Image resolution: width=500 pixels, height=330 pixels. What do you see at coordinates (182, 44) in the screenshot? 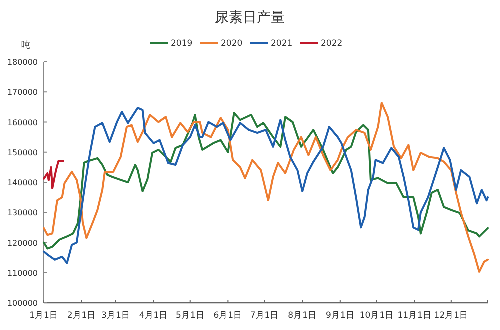
I see `legend-label: 2019` at bounding box center [182, 44].